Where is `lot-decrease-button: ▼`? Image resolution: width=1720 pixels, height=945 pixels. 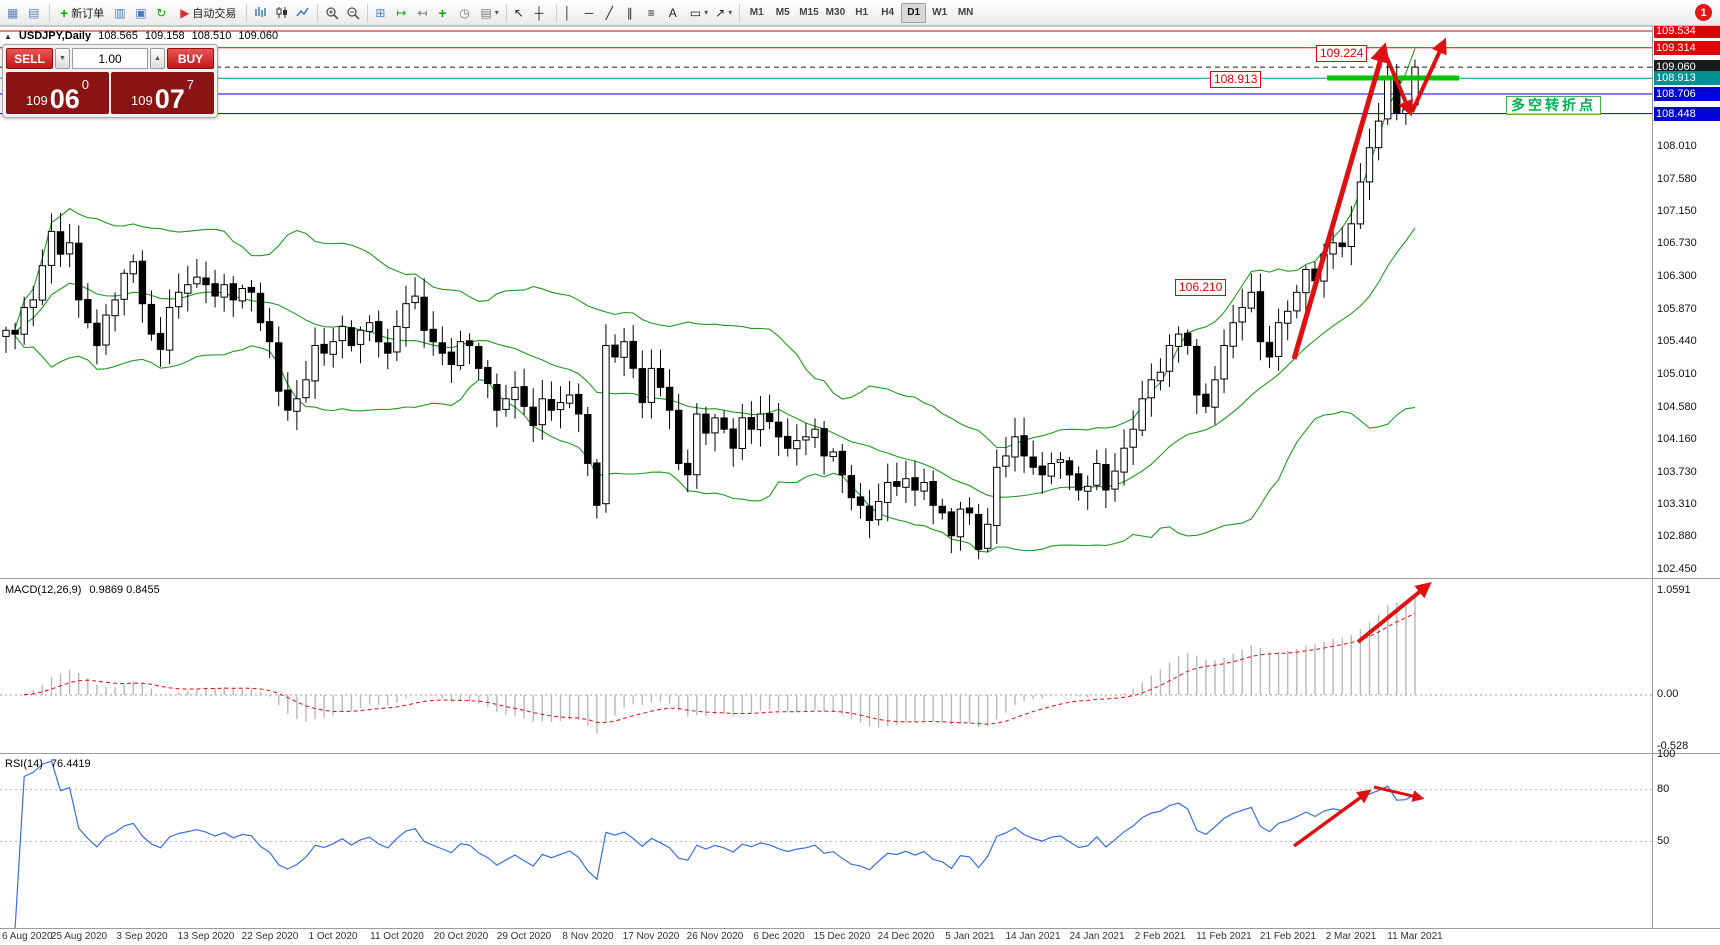 lot-decrease-button: ▼ is located at coordinates (62, 58).